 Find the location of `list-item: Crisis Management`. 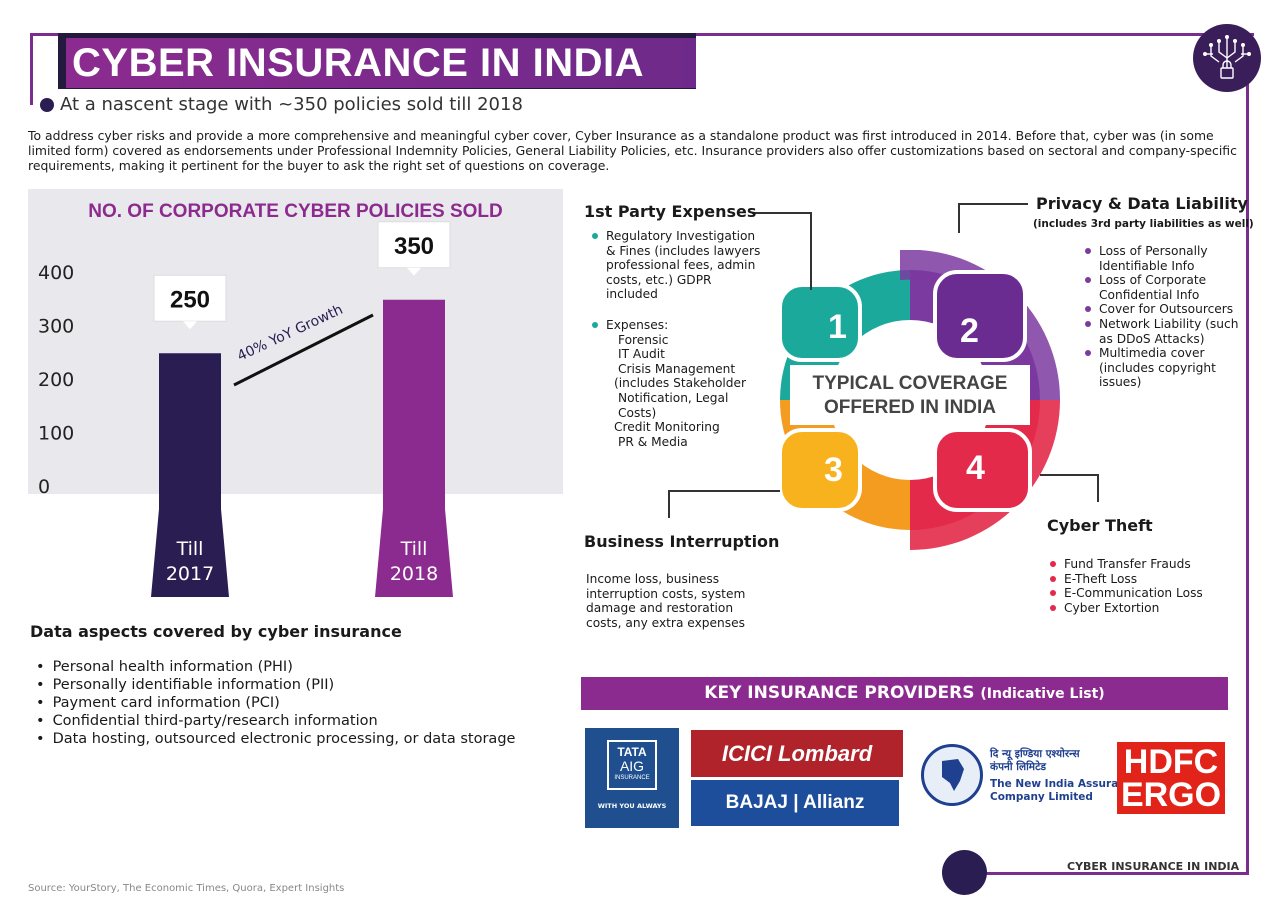

list-item: Crisis Management is located at coordinates (677, 368).